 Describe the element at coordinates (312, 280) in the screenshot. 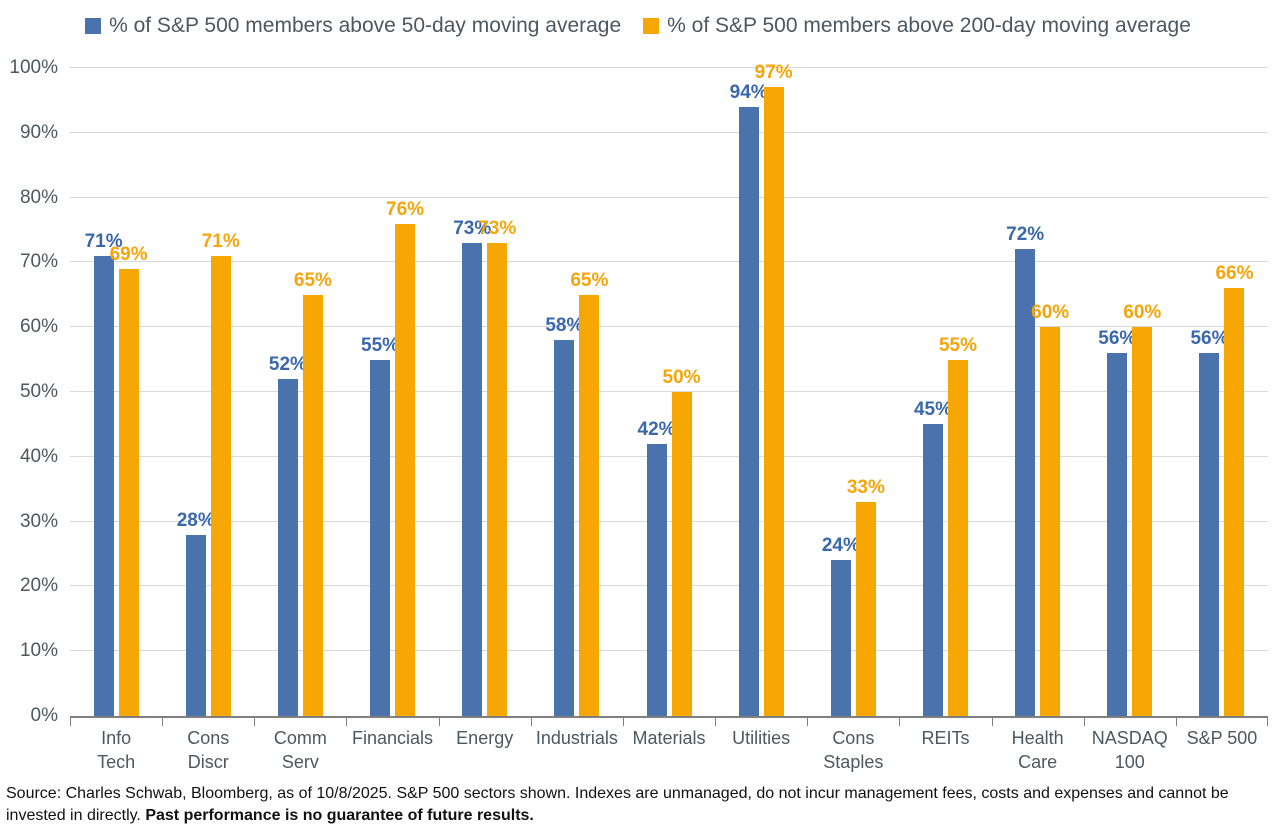

I see `data-label: 65%` at that location.